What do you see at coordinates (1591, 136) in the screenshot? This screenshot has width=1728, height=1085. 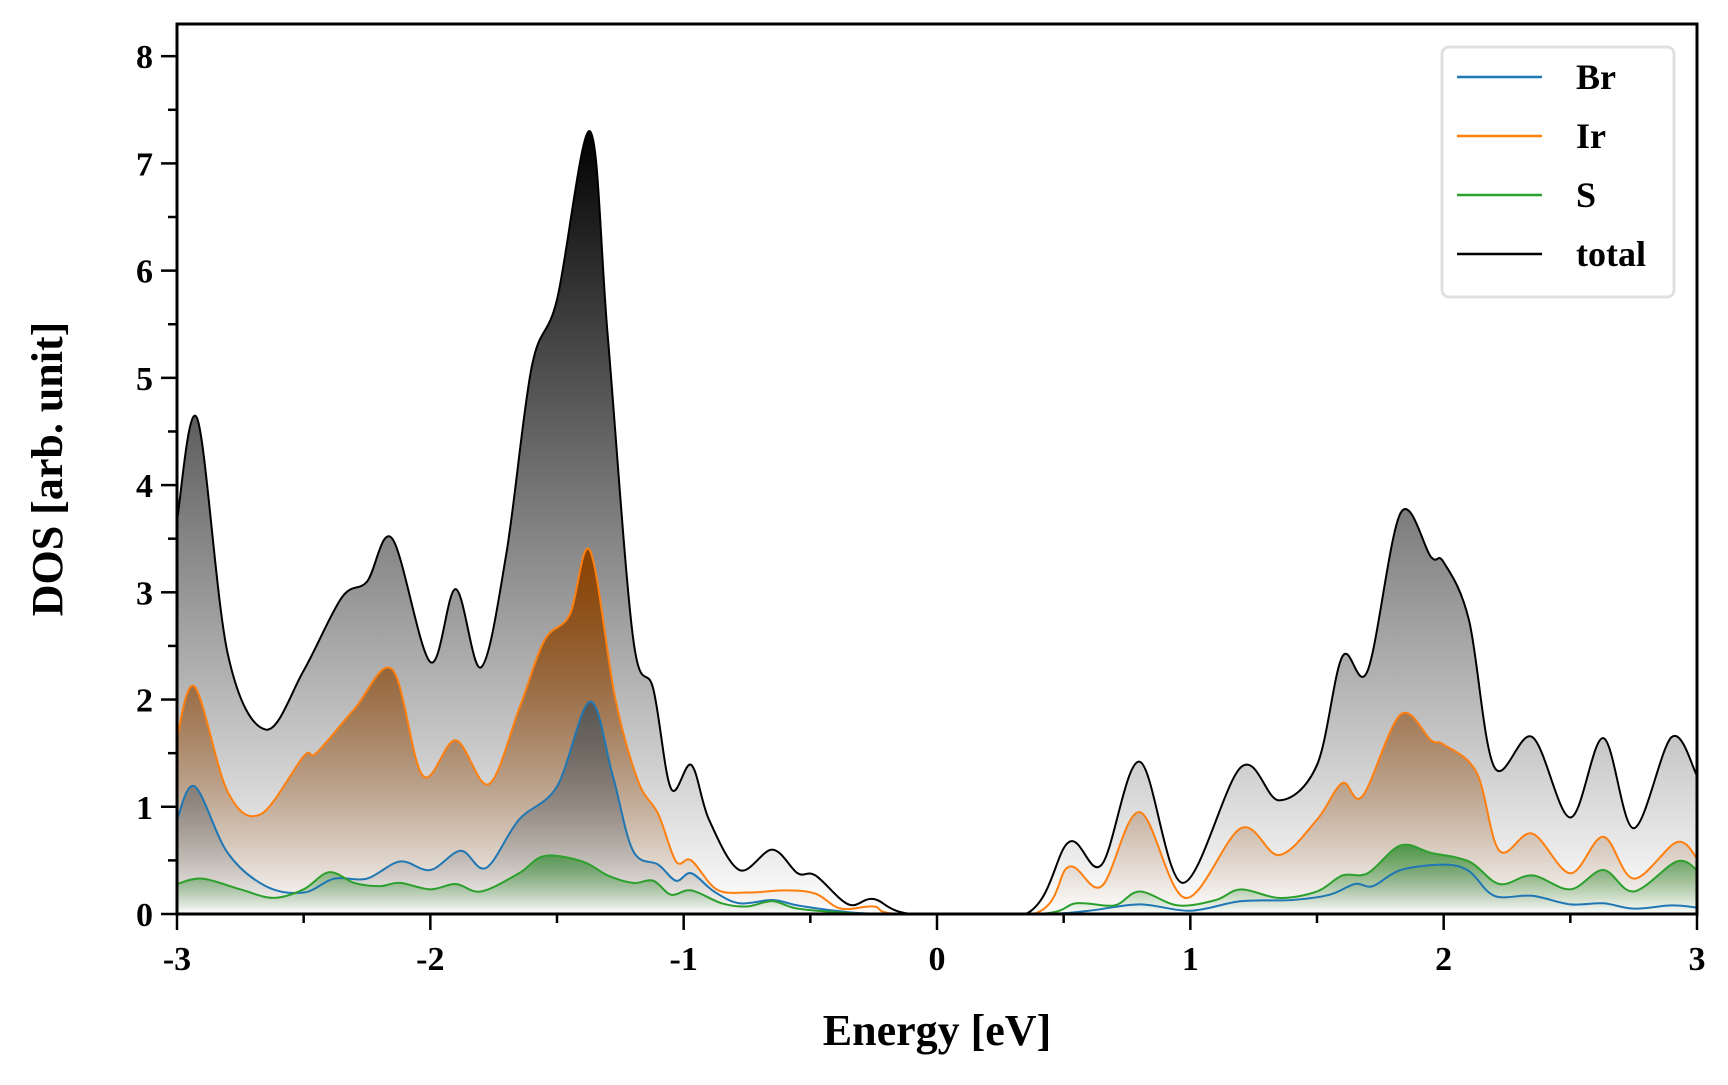 I see `legend-label-ir: Ir` at bounding box center [1591, 136].